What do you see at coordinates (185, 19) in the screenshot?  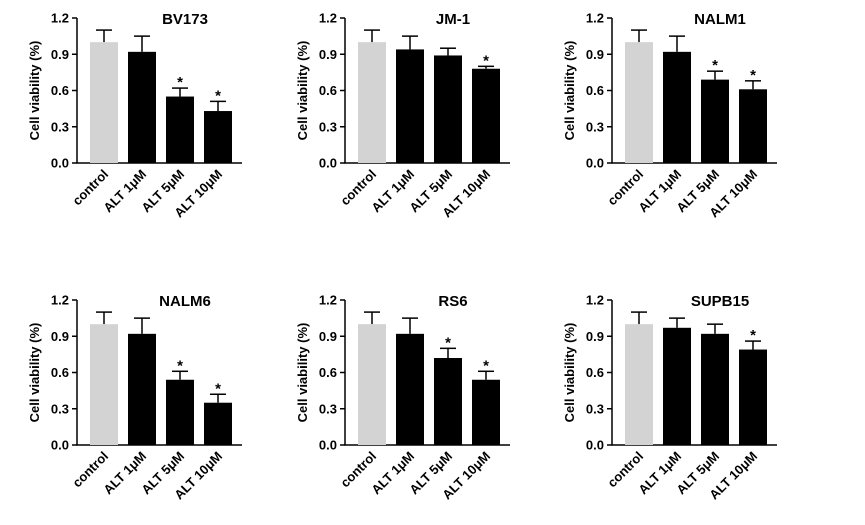 I see `chart-title: BV173` at bounding box center [185, 19].